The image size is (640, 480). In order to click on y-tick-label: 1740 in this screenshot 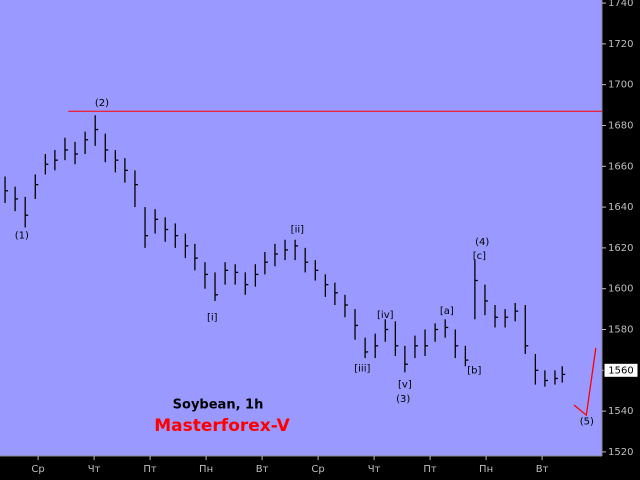, I will do `click(620, 4)`.